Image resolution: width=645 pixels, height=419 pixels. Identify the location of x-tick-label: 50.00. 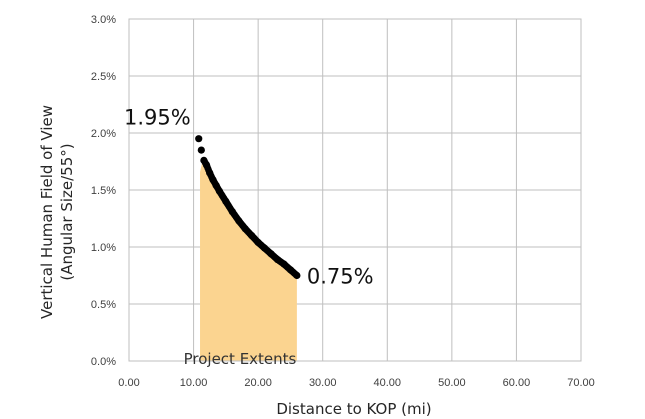
(452, 383).